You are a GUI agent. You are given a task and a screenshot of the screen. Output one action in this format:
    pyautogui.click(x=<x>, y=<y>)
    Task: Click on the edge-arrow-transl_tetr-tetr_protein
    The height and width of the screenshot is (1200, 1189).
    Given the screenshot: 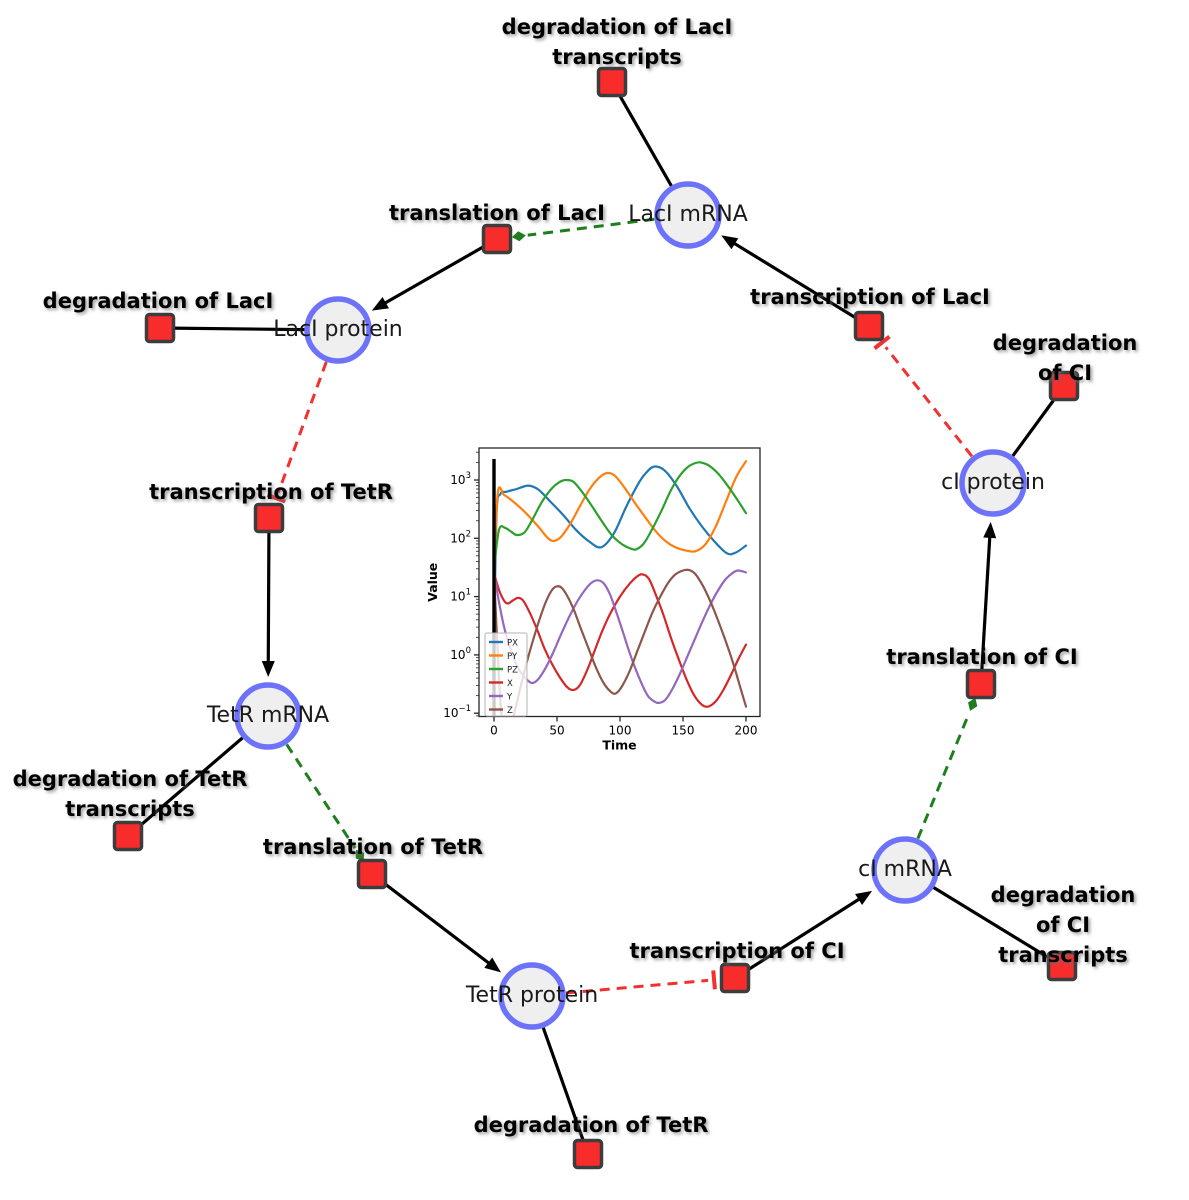 What is the action you would take?
    pyautogui.click(x=431, y=919)
    